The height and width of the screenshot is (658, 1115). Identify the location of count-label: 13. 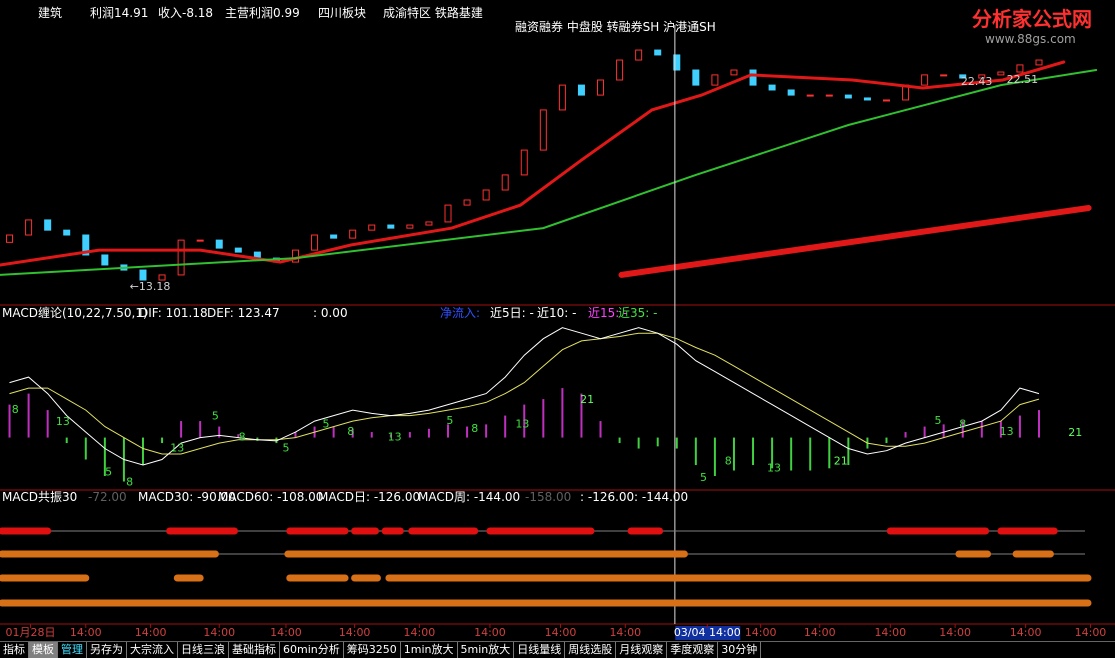
(1007, 431).